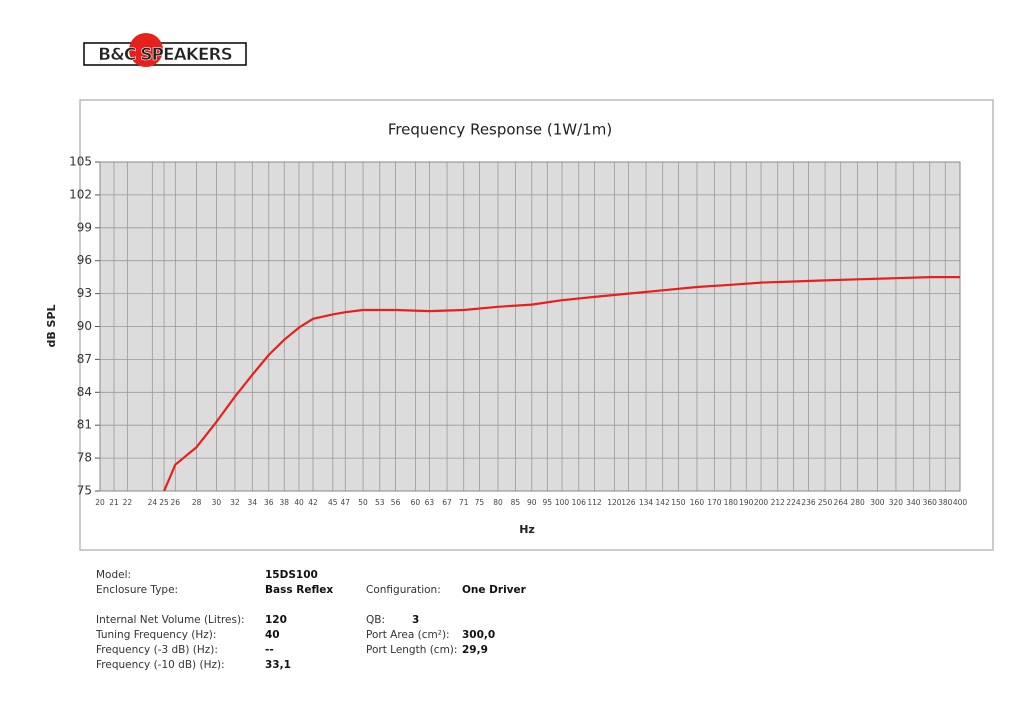 The width and height of the screenshot is (1024, 724). Describe the element at coordinates (84, 293) in the screenshot. I see `y-tick-label: 93` at that location.